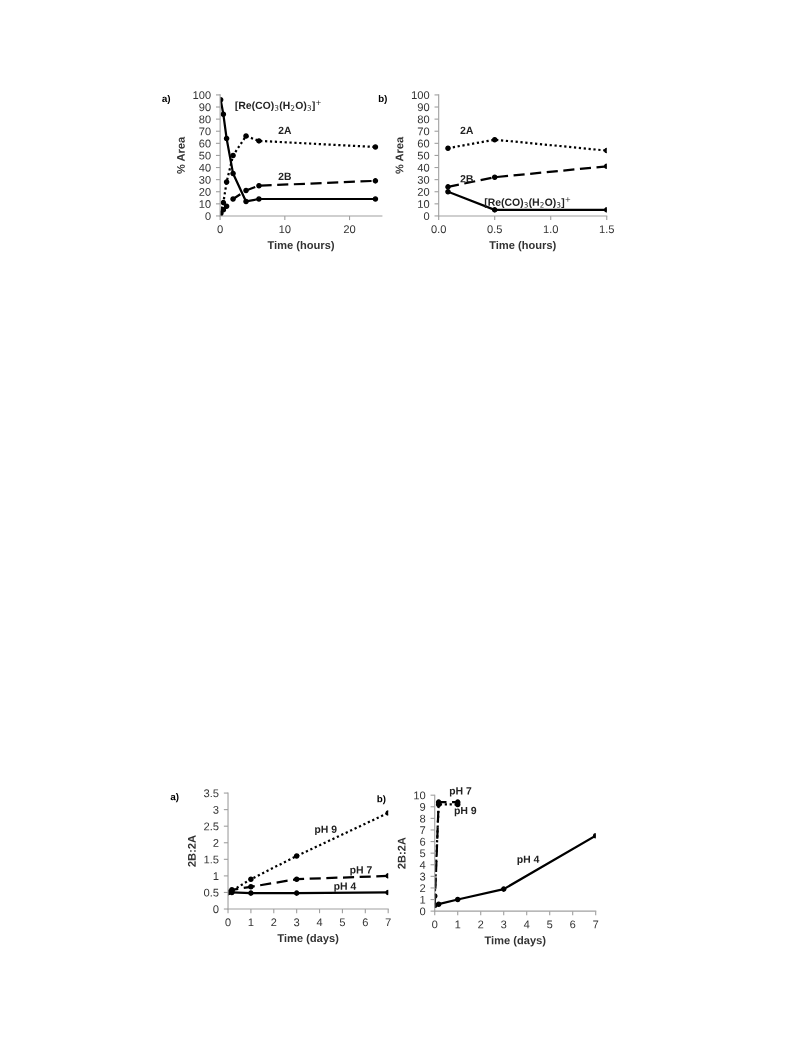 This screenshot has height=1057, width=789. I want to click on y-tick-label: 0.5, so click(211, 892).